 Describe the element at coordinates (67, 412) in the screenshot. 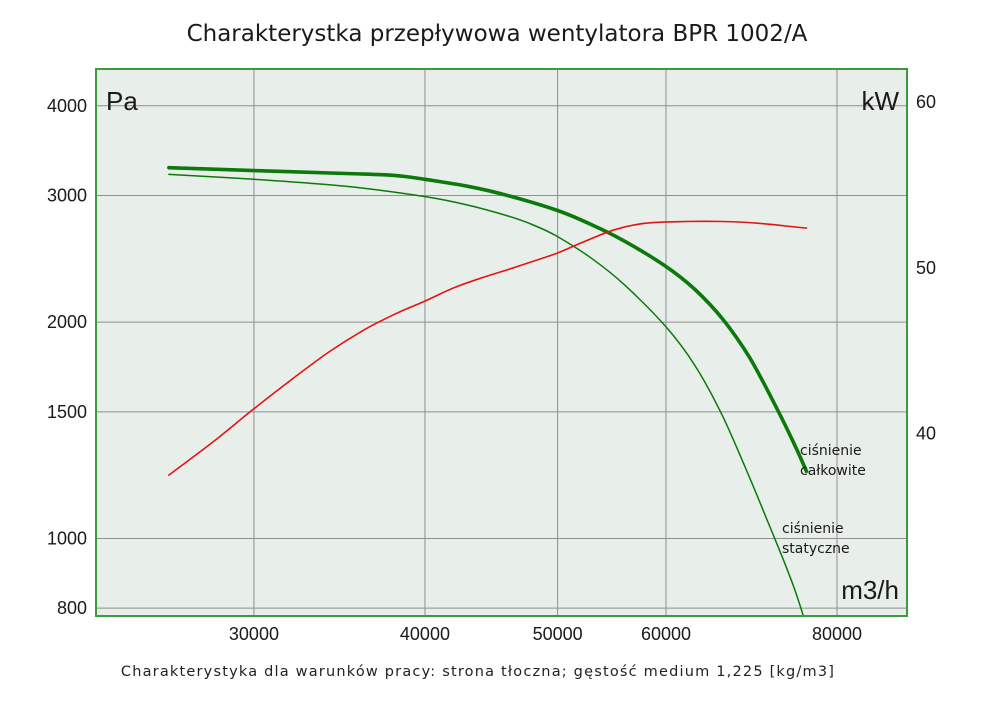

I see `y-left-tick-label: 1500` at that location.